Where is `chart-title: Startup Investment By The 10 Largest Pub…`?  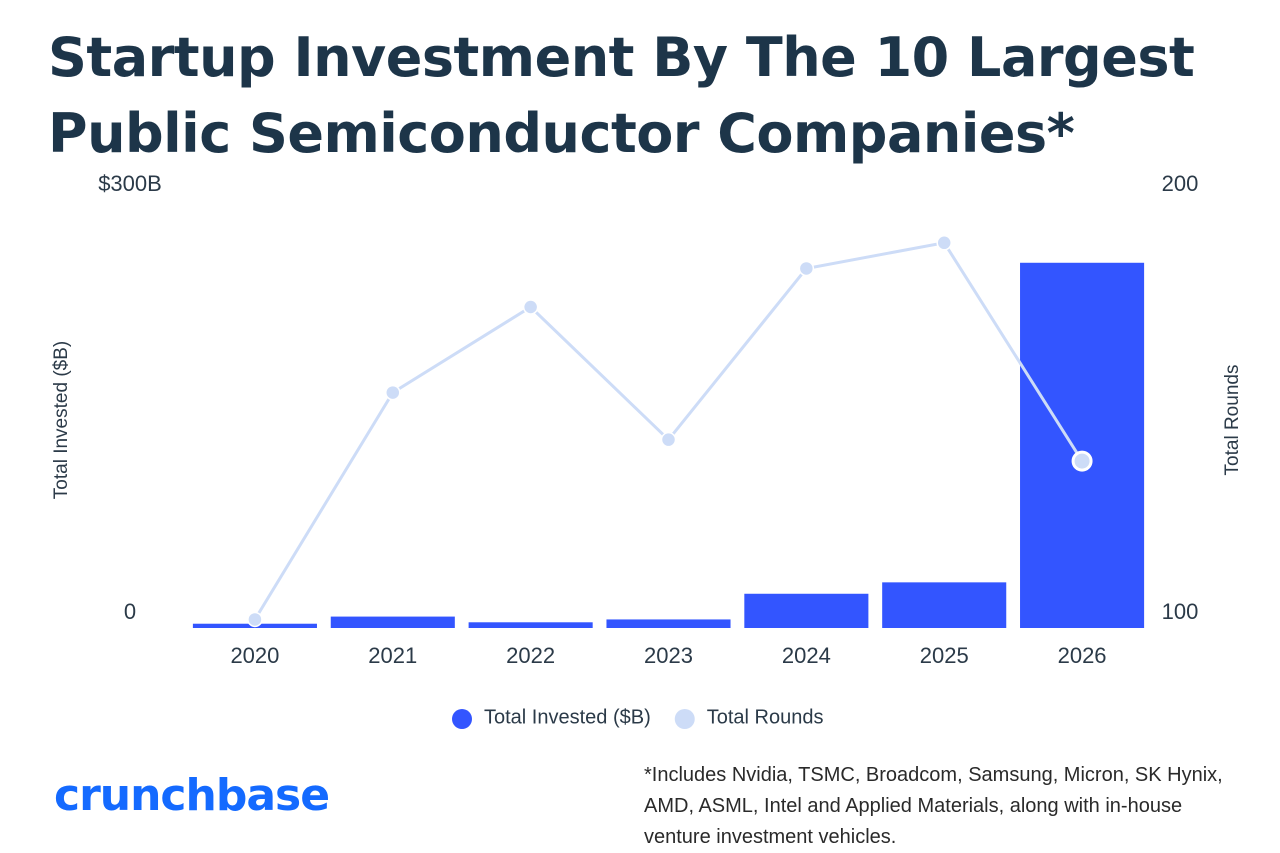
chart-title: Startup Investment By The 10 Largest Pub… is located at coordinates (621, 95).